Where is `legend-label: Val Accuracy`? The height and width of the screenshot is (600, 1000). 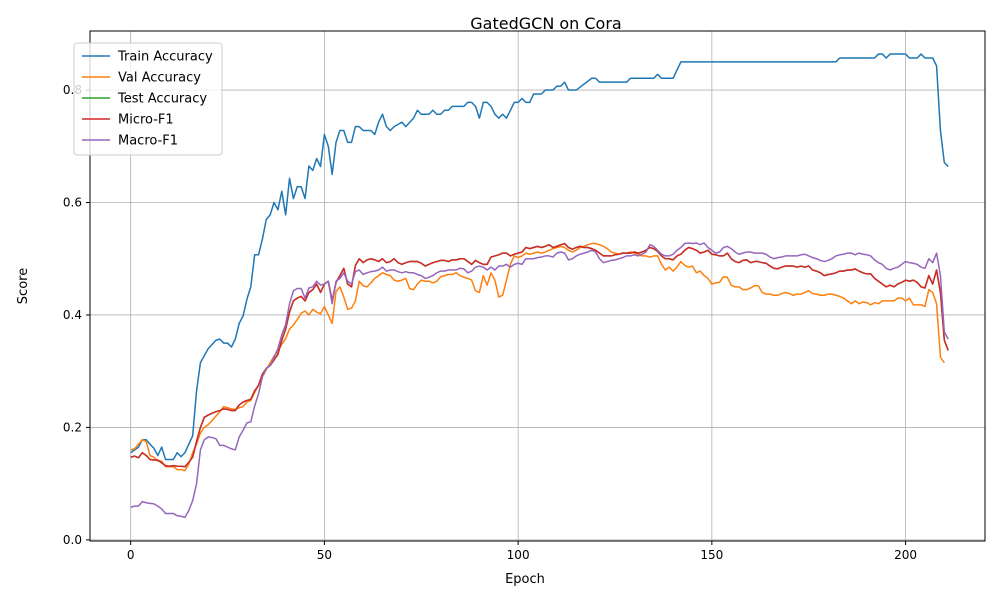 legend-label: Val Accuracy is located at coordinates (159, 78).